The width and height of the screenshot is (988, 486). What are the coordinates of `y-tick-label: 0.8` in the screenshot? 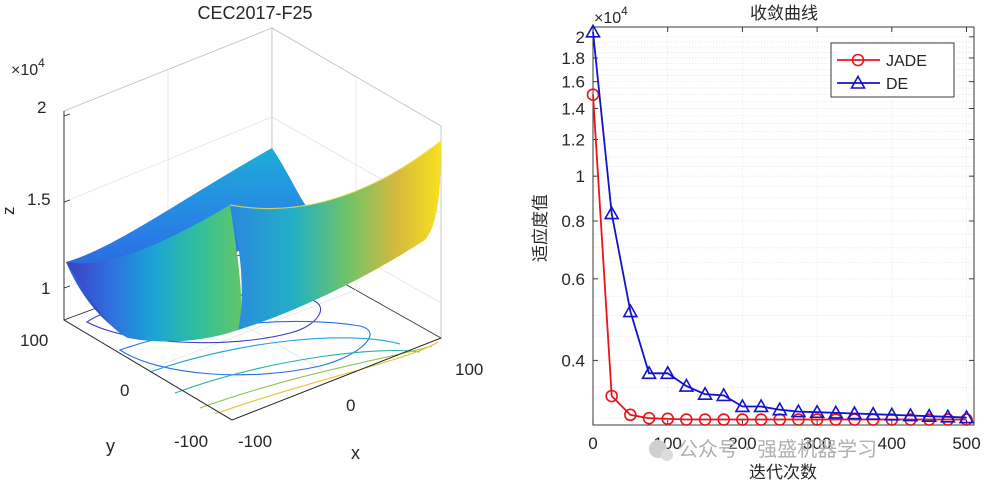 It's located at (573, 221).